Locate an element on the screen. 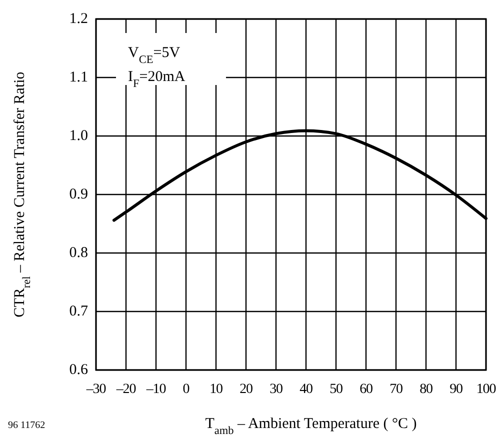 The height and width of the screenshot is (441, 502). y-tick-label: 0.6 is located at coordinates (78, 370).